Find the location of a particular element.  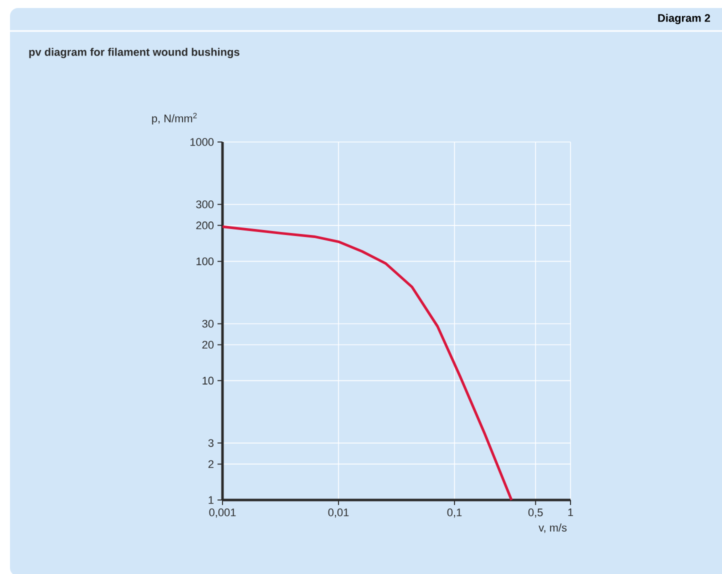

x-tick-label: 0,5 is located at coordinates (535, 513).